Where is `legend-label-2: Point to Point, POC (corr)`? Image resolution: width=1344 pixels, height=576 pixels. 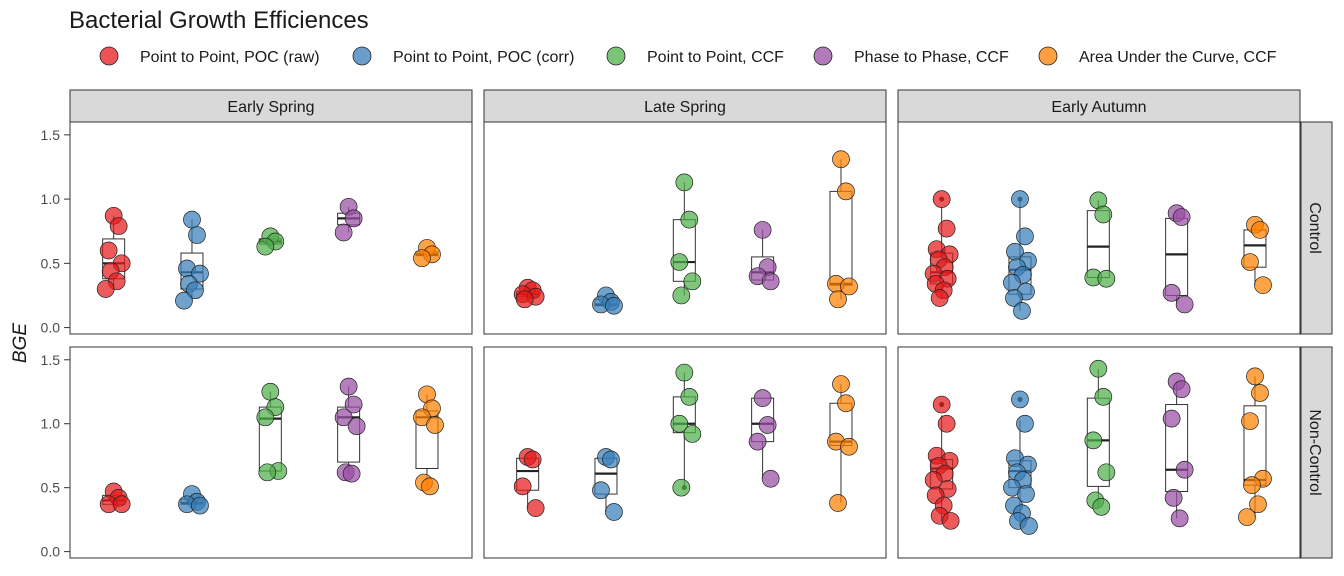
legend-label-2: Point to Point, POC (corr) is located at coordinates (483, 57).